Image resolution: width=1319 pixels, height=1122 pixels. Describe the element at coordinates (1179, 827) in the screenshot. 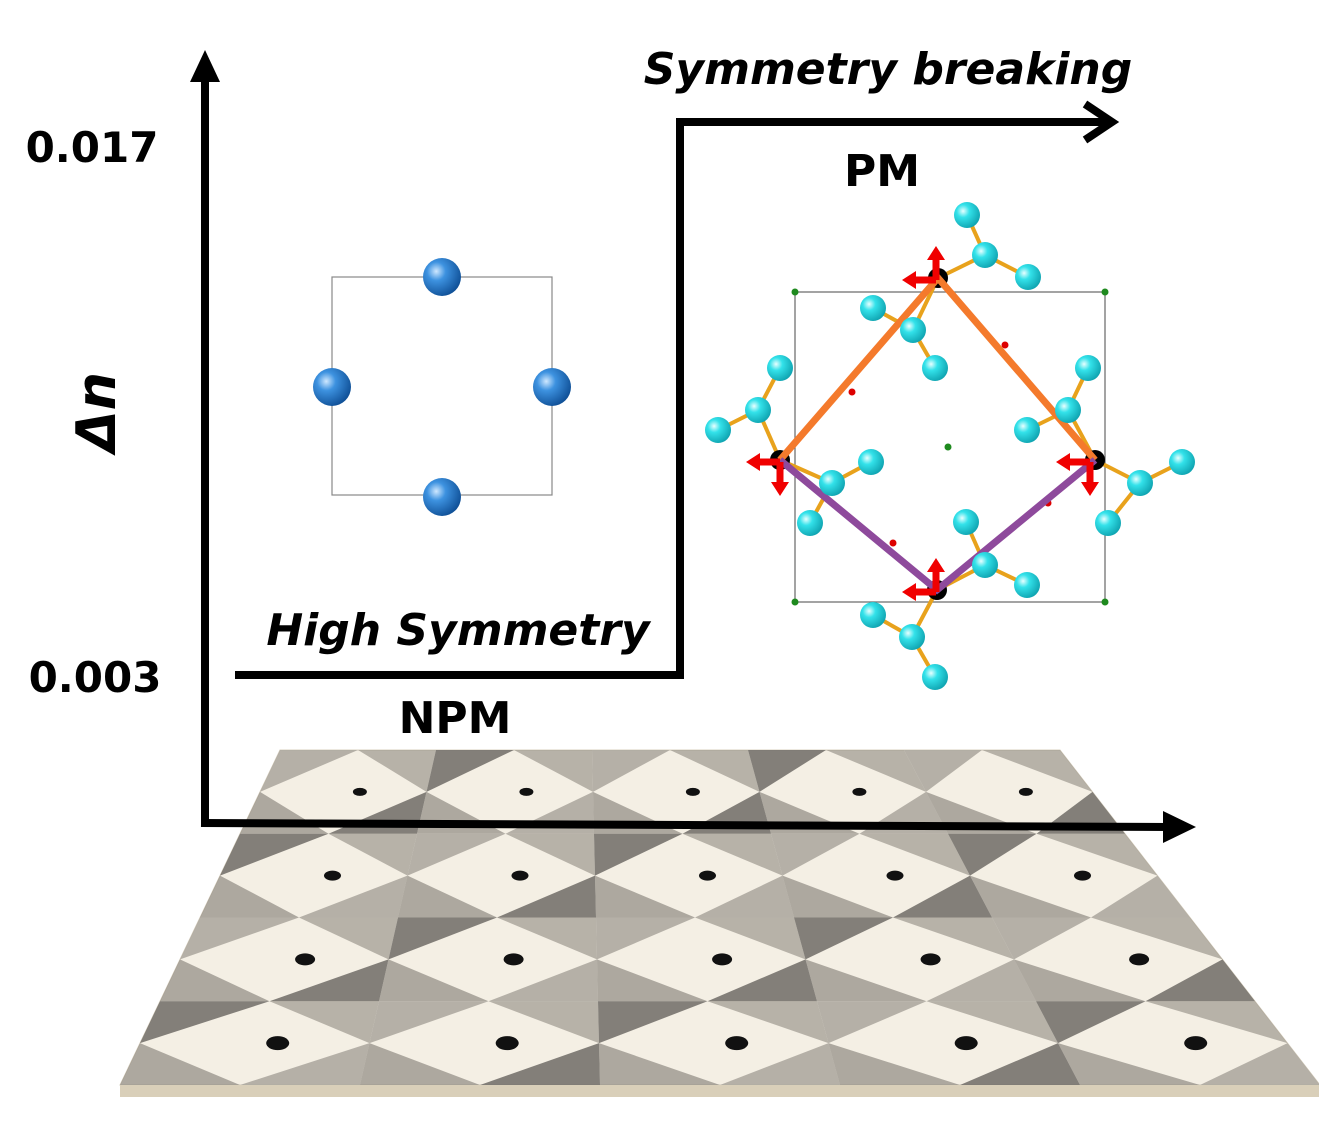

I see `x-axis-arrowhead` at that location.